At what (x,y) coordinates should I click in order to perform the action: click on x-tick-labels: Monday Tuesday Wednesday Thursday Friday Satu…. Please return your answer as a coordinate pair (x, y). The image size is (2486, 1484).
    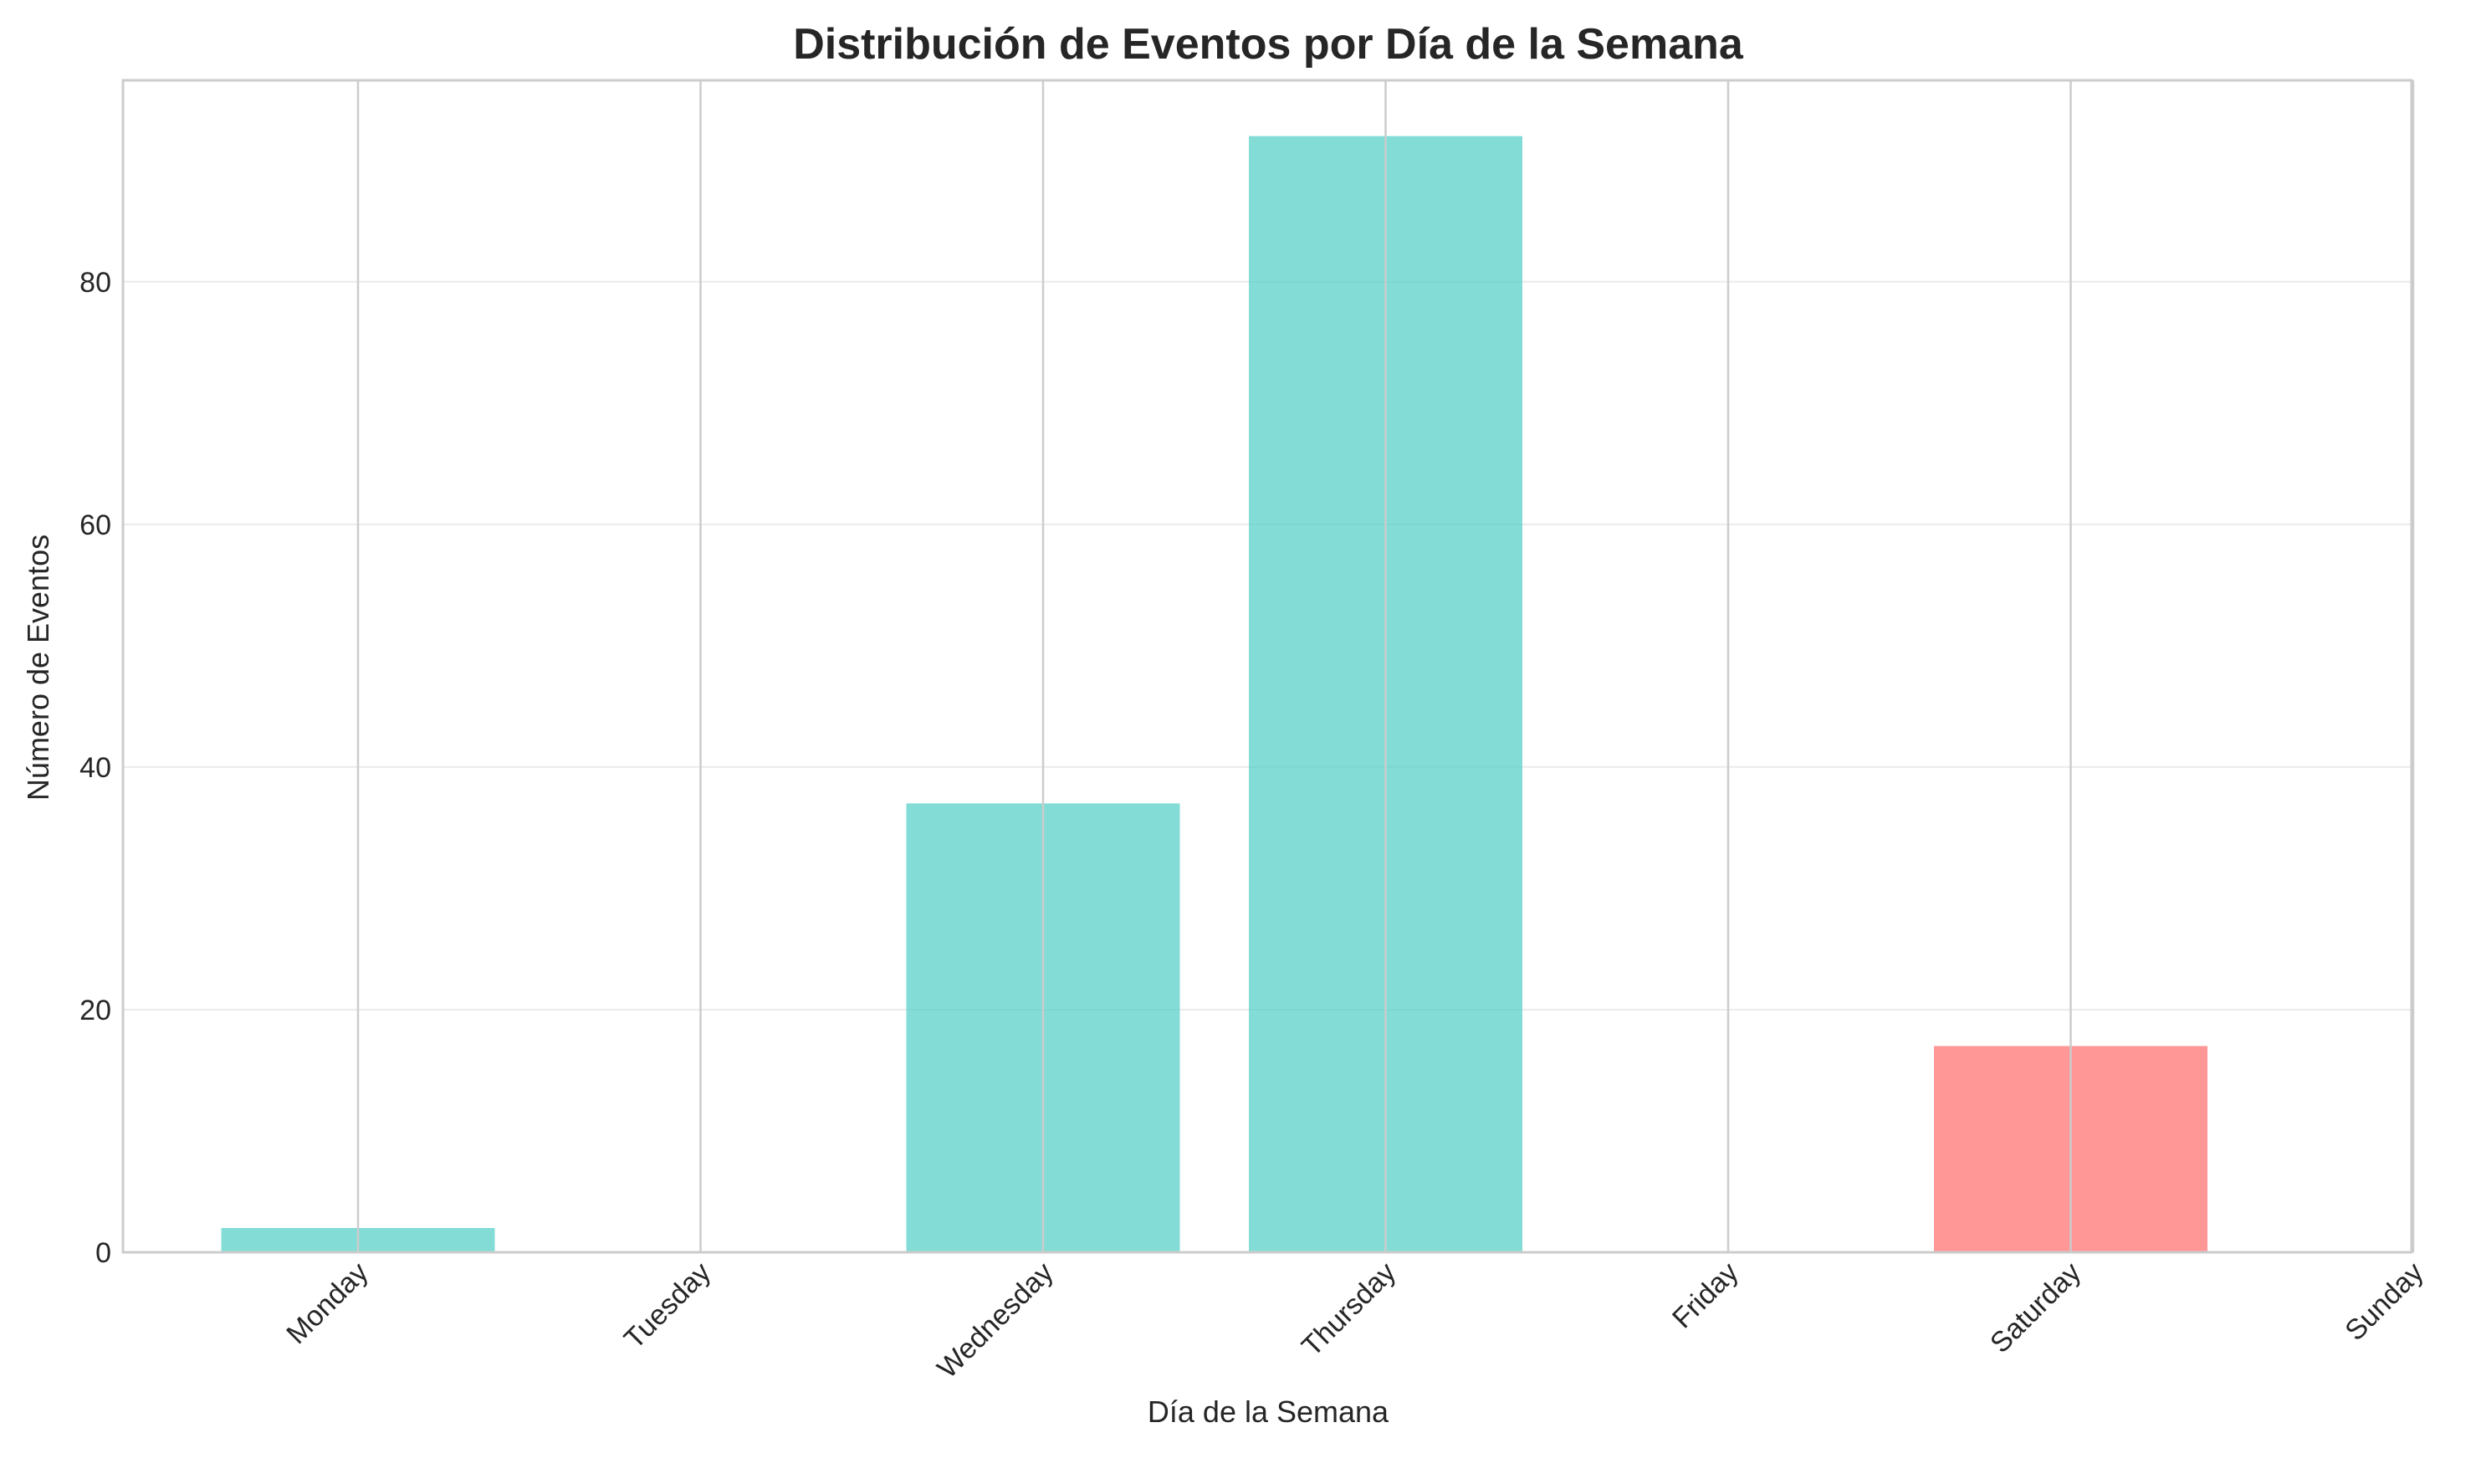
    Looking at the image, I should click on (1354, 1320).